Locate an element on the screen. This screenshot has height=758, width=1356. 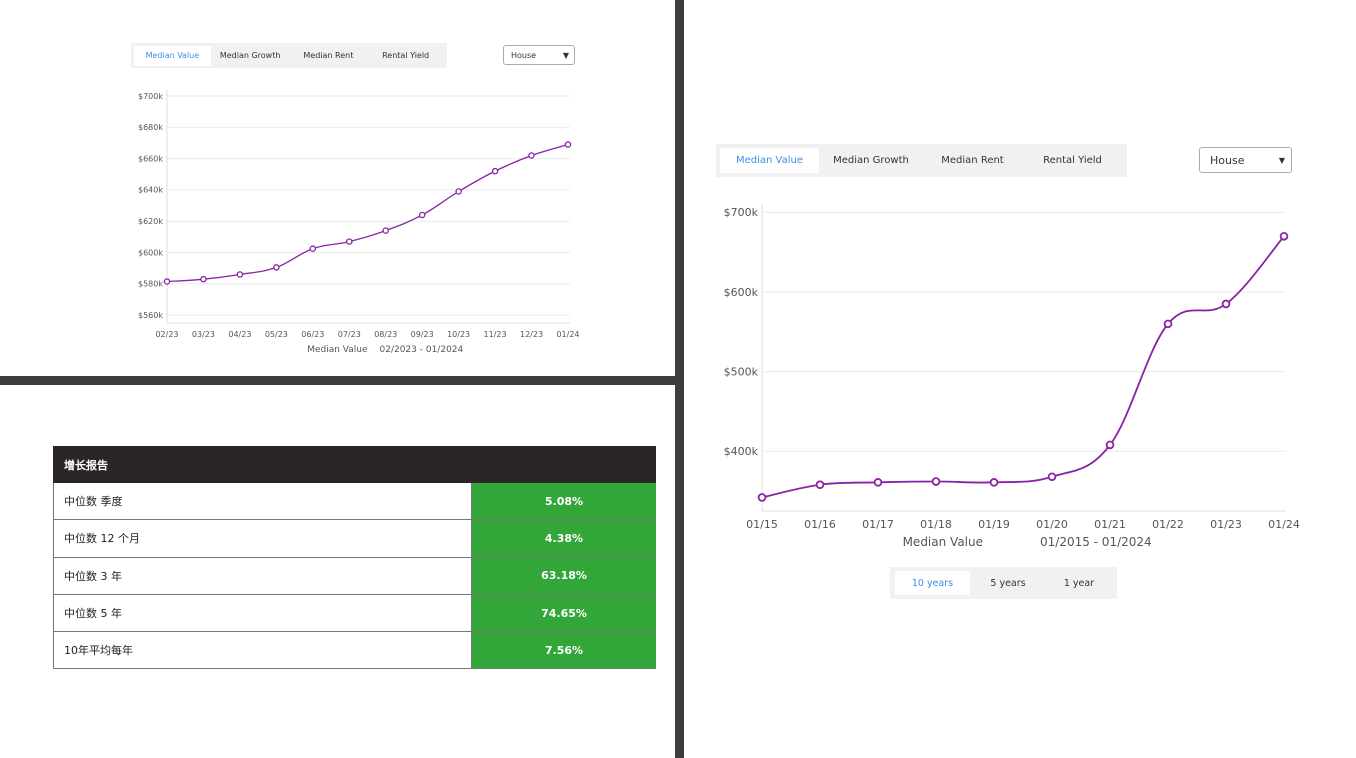
horizontal-divider is located at coordinates (337, 380).